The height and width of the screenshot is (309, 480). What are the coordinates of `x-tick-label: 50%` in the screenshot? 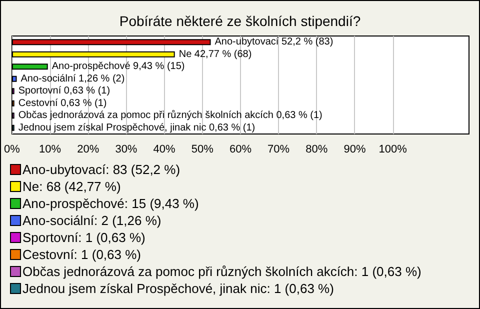 It's located at (202, 150).